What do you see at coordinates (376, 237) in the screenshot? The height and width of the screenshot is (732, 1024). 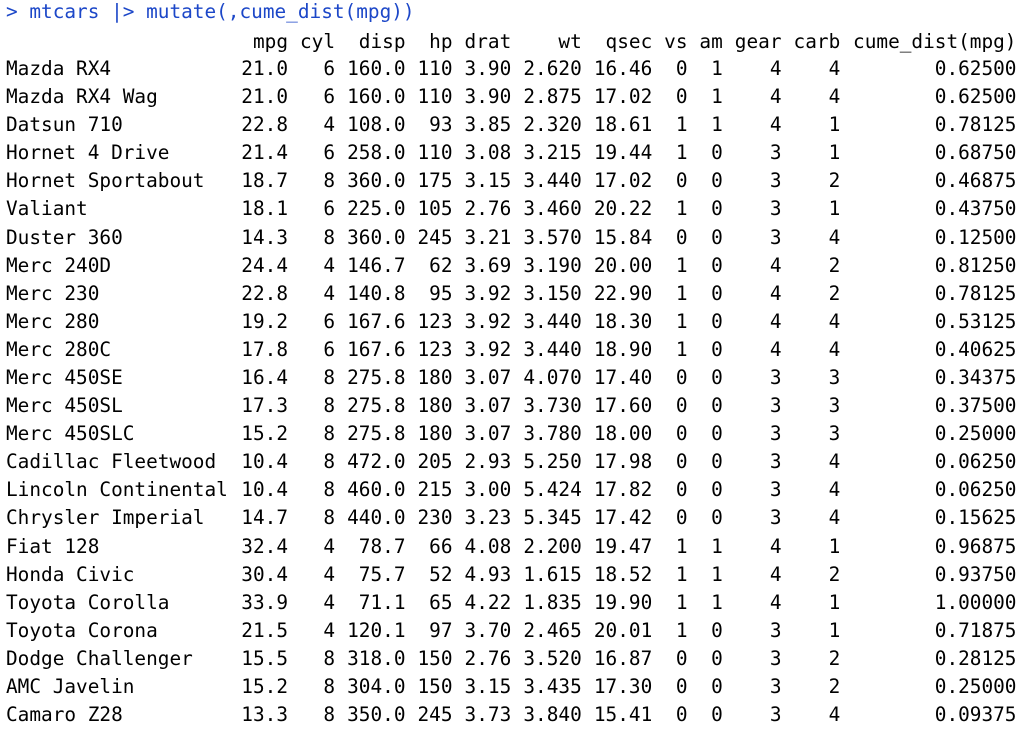 I see `table-cell: 360.0` at bounding box center [376, 237].